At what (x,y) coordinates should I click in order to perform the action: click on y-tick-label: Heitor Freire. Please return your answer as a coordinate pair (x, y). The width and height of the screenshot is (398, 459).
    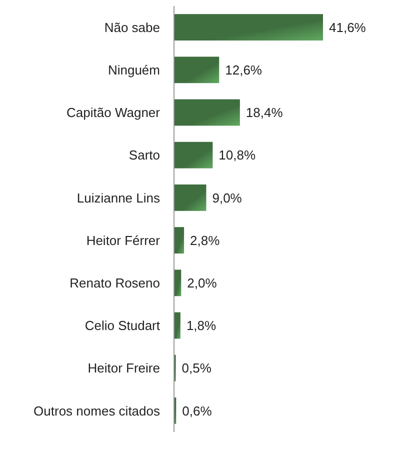
    Looking at the image, I should click on (124, 368).